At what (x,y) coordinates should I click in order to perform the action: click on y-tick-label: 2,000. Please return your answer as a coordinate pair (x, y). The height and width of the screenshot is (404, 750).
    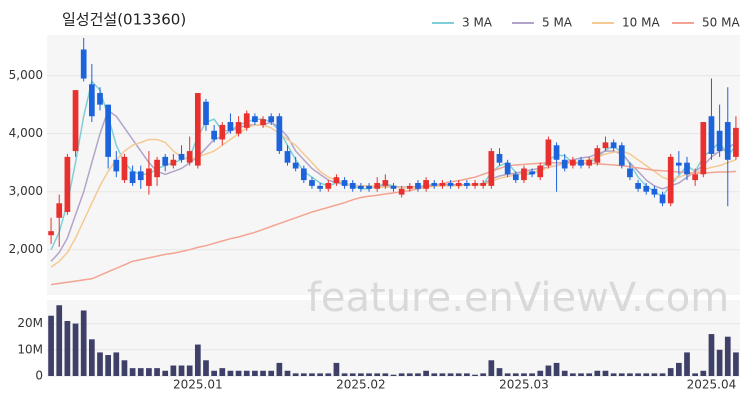
    Looking at the image, I should click on (26, 249).